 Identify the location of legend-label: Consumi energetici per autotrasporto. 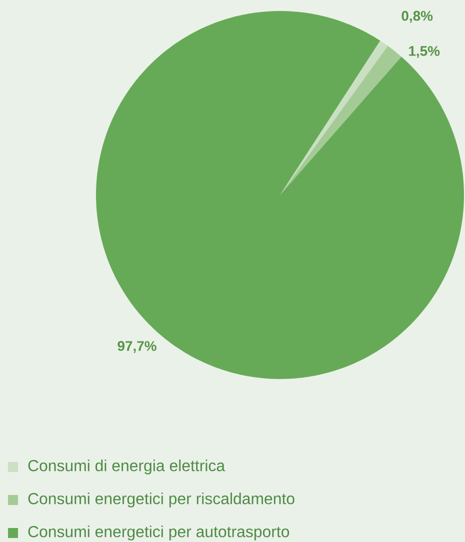
(159, 533).